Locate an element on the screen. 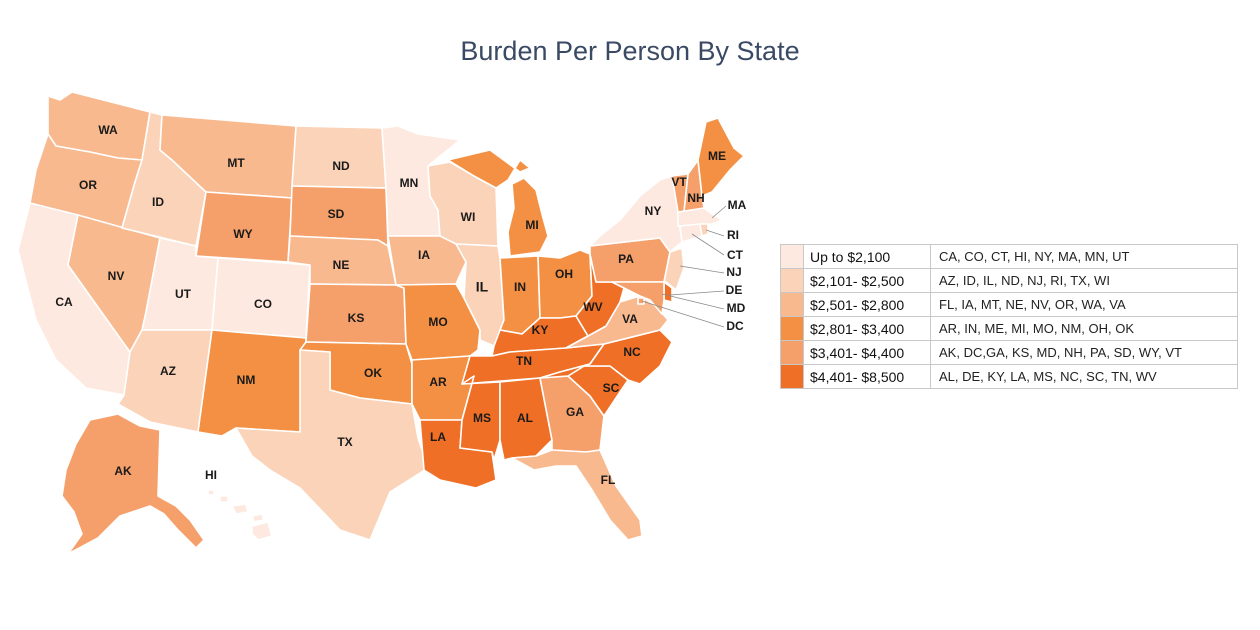 The width and height of the screenshot is (1260, 630). state-label-WV: WV is located at coordinates (592, 307).